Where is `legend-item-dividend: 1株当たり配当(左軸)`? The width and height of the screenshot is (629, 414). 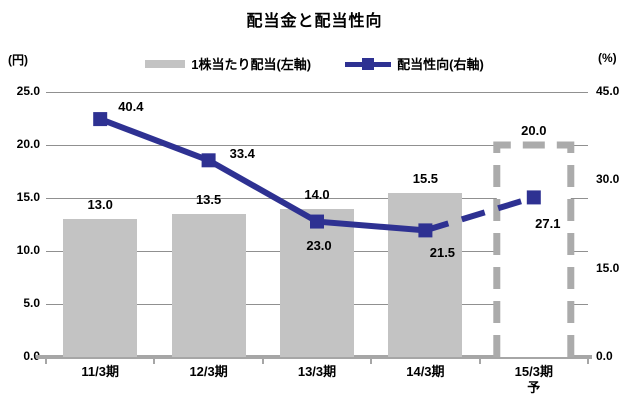 legend-item-dividend: 1株当たり配当(左軸) is located at coordinates (228, 63).